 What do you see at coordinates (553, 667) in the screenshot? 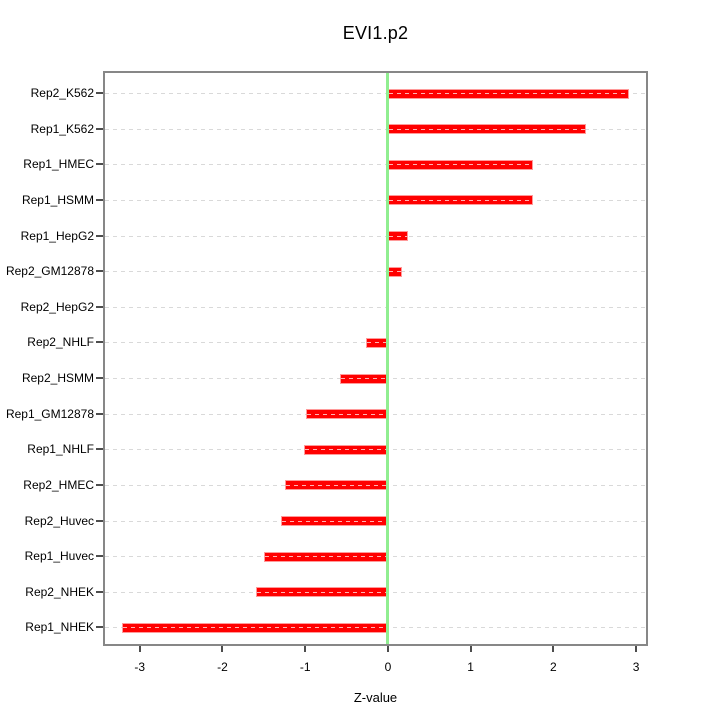
I see `x-tick-label: 2` at bounding box center [553, 667].